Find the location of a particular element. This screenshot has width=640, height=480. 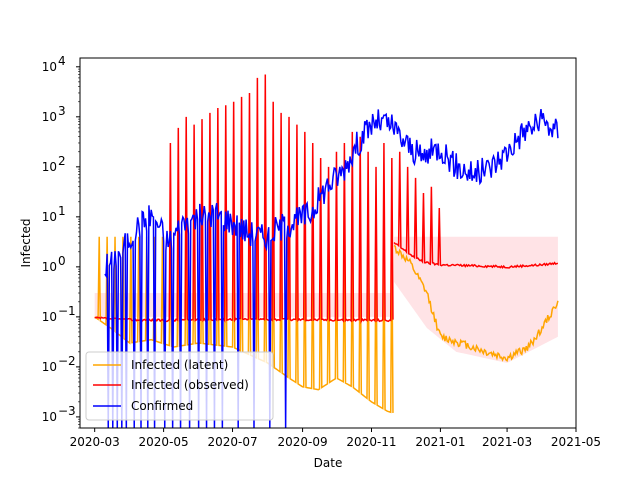

y-tick-exponent: 4 is located at coordinates (62, 61).